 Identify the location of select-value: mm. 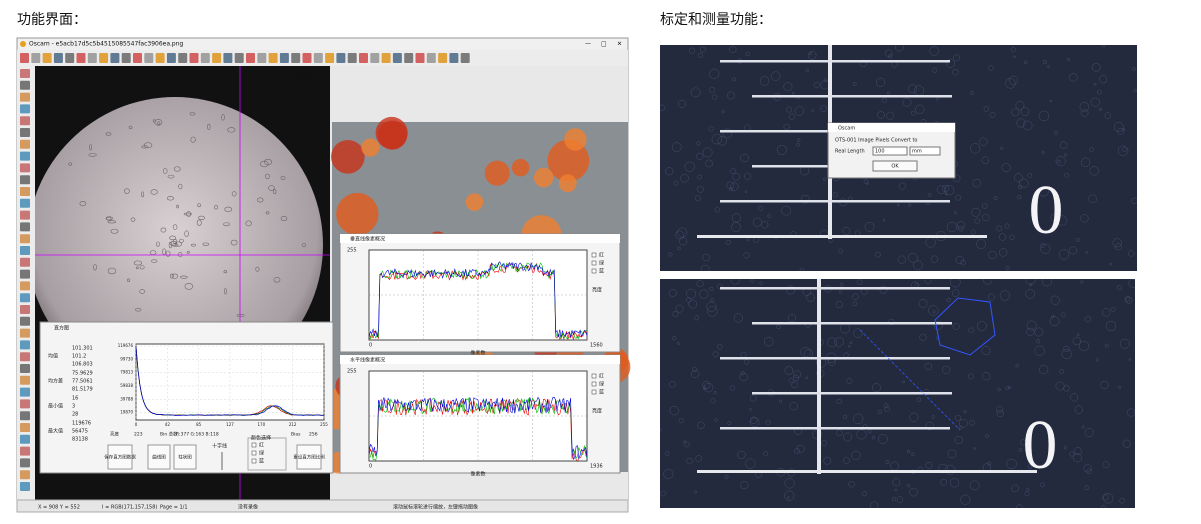
(917, 152).